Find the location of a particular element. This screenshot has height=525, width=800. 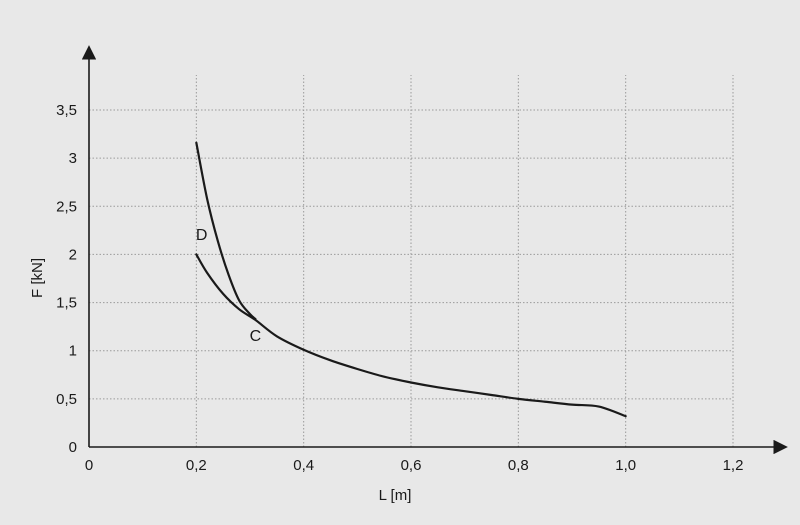

annotations: DC is located at coordinates (228, 286).